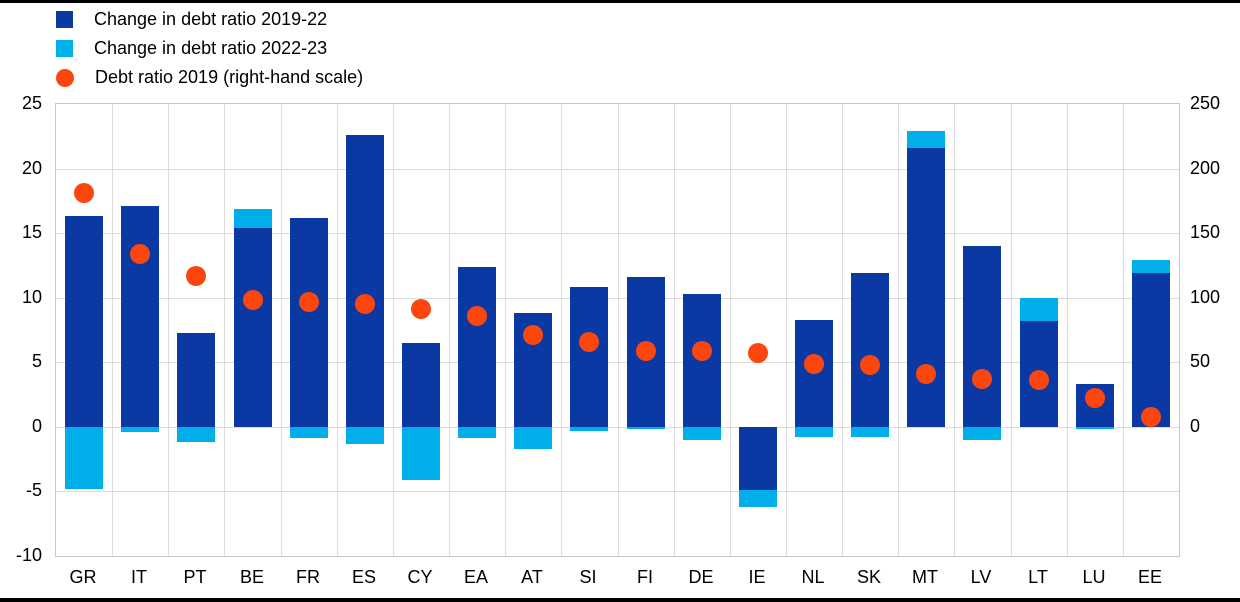  Describe the element at coordinates (36, 361) in the screenshot. I see `y-left-tick-label: 5` at that location.